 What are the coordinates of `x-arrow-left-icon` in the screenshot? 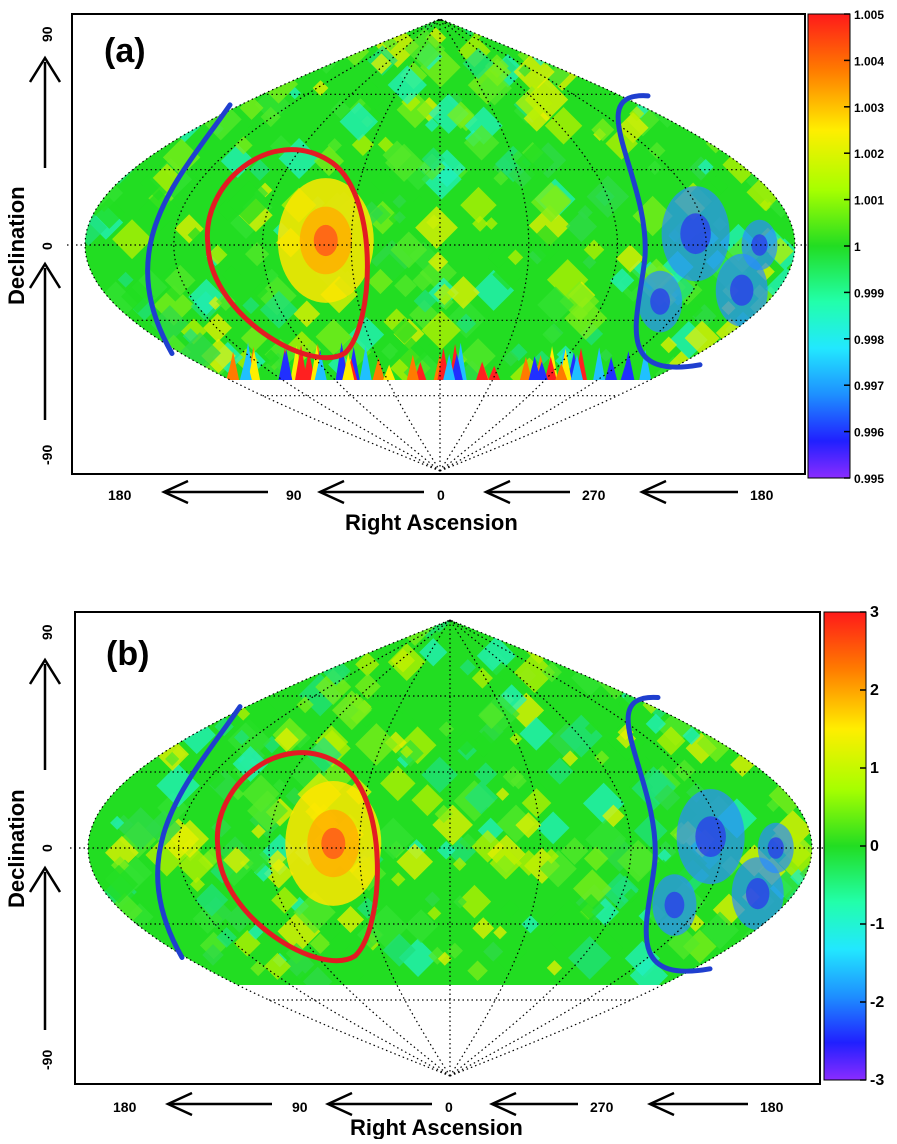 It's located at (449, 492).